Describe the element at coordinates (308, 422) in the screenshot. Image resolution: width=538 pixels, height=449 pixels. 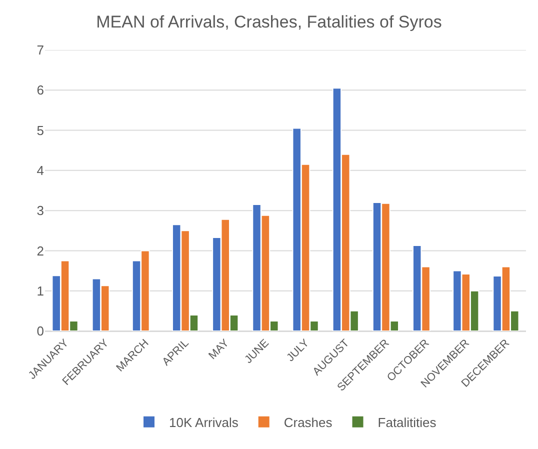
I see `legend-label: Crashes` at that location.